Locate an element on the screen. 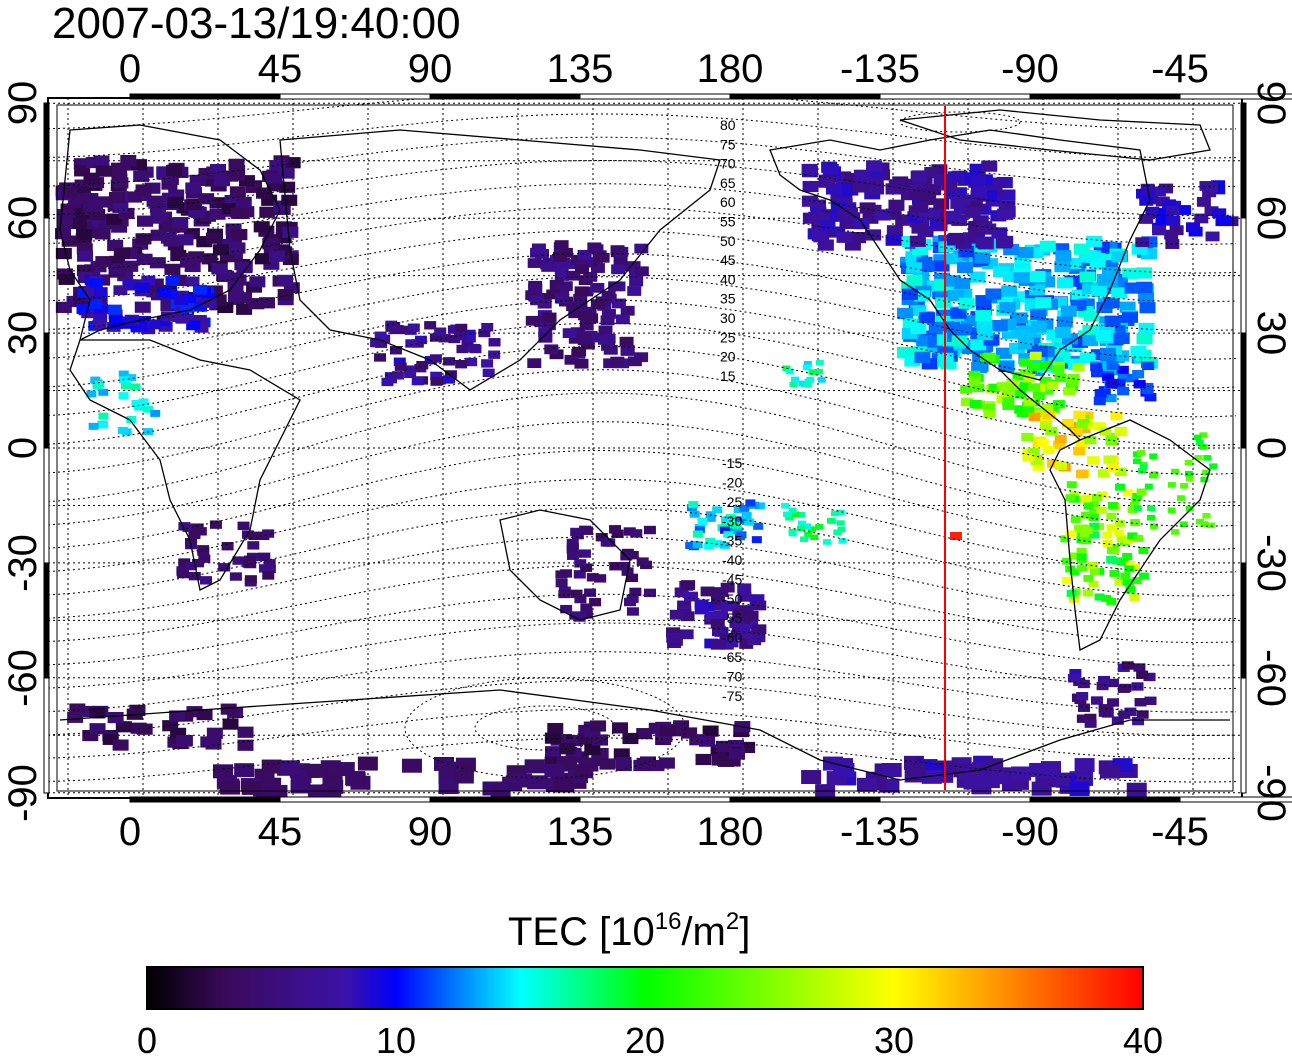  lon-tick-label-bottom: -90 is located at coordinates (1030, 832).